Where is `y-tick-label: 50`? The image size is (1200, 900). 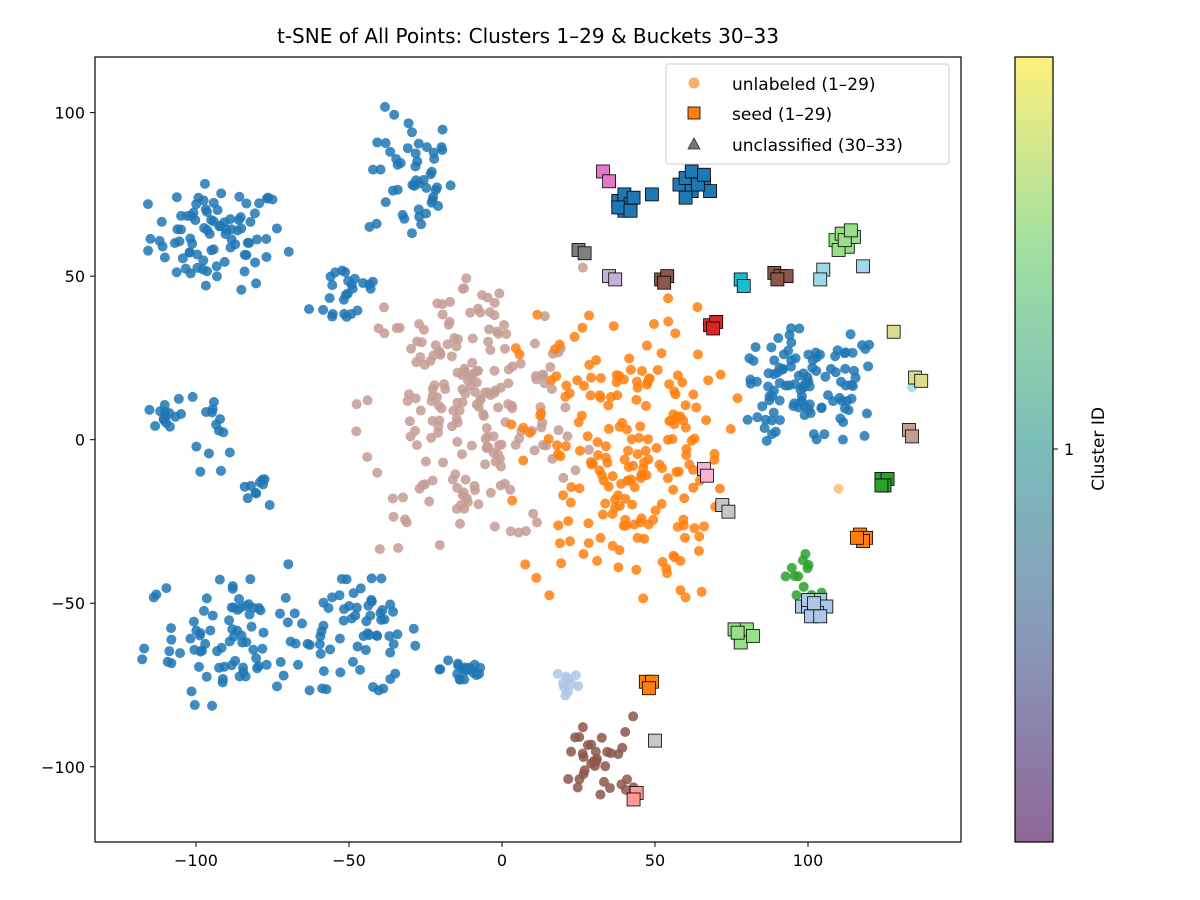
y-tick-label: 50 is located at coordinates (75, 276).